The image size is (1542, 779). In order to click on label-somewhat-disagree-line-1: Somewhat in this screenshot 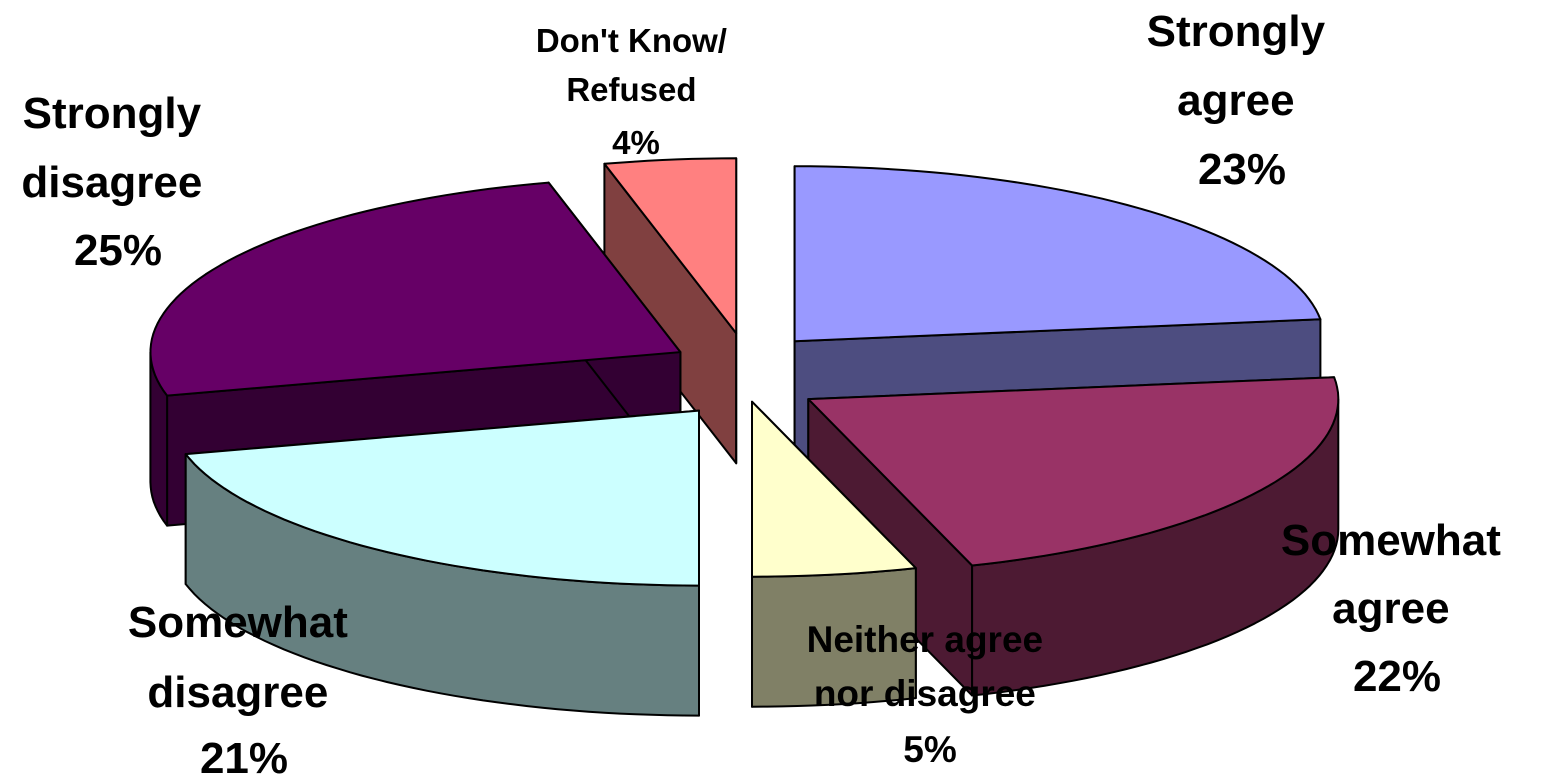, I will do `click(238, 622)`.